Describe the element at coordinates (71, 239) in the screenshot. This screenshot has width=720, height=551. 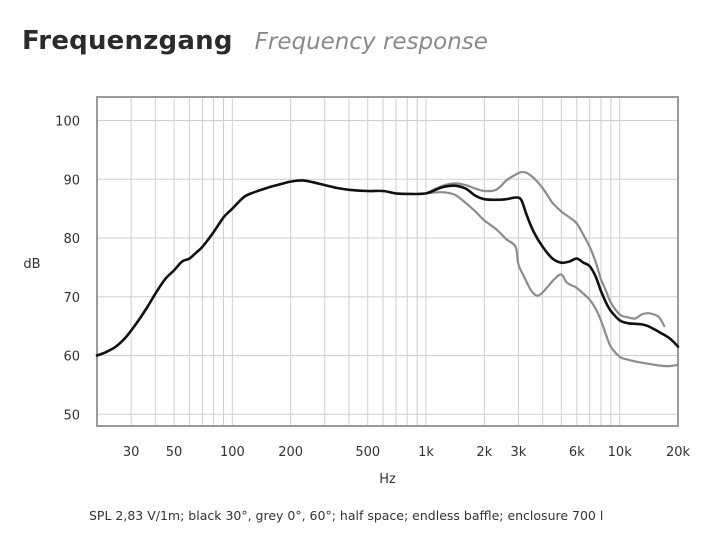
I see `y-tick-label: 80` at that location.